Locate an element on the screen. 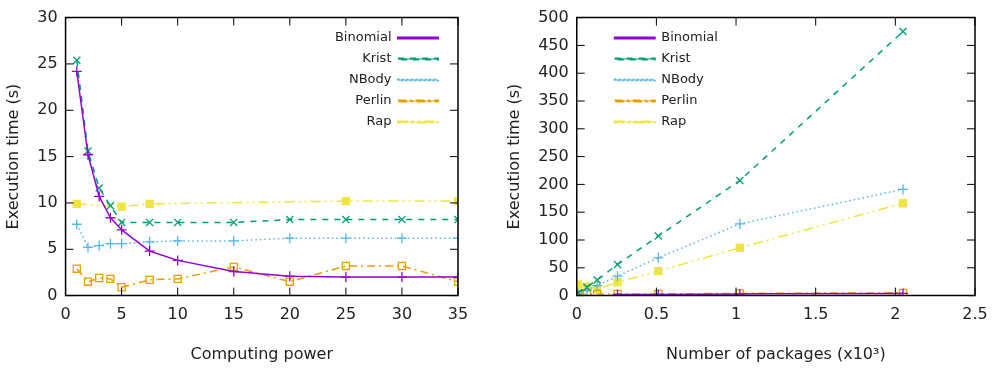 Image resolution: width=1002 pixels, height=372 pixels. x-tick-label: 0.5 is located at coordinates (656, 314).